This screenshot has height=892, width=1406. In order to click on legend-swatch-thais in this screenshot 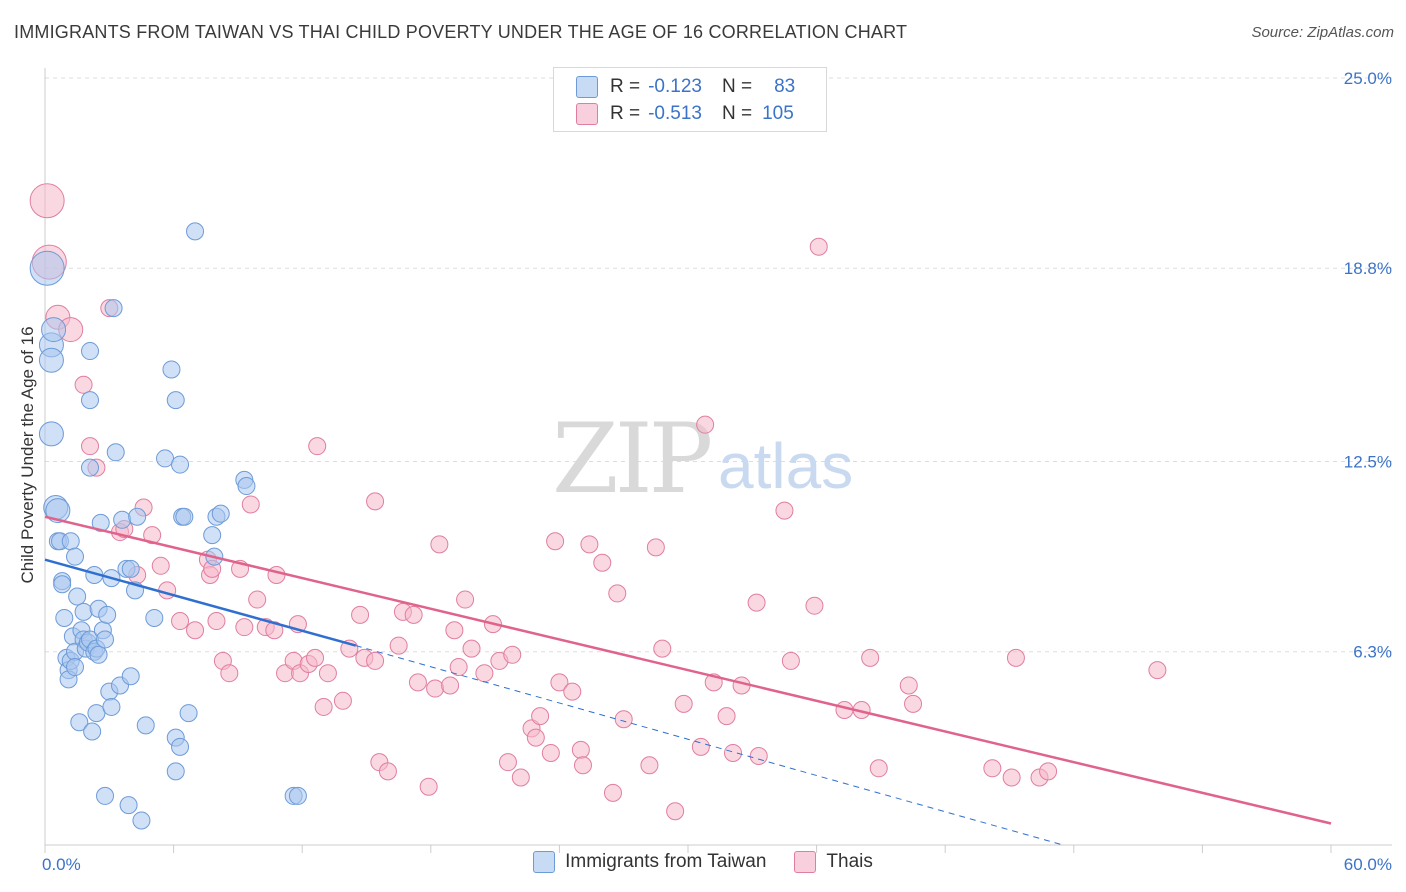, I will do `click(587, 114)`.